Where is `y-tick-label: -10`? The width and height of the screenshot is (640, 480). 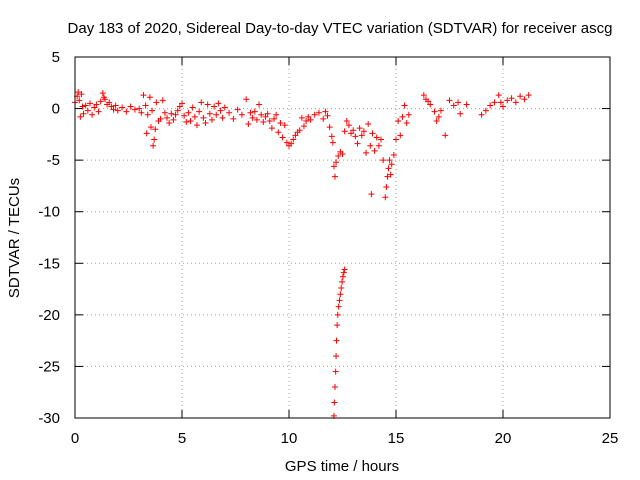
y-tick-label: -10 is located at coordinates (49, 212).